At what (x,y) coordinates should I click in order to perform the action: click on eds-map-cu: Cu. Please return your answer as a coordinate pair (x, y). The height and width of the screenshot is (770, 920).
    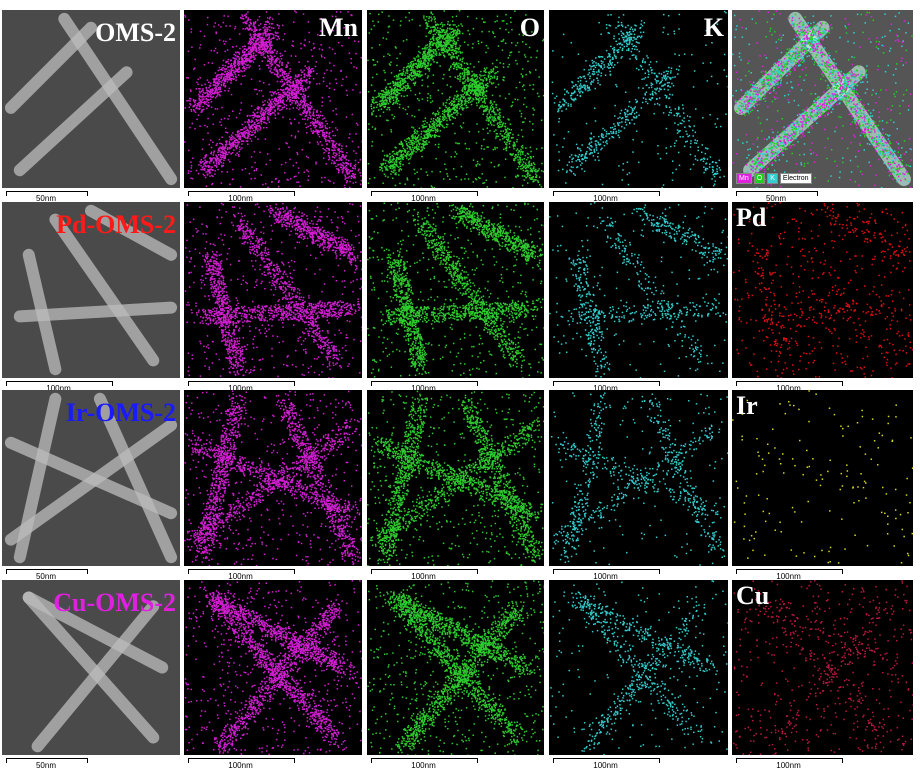
    Looking at the image, I should click on (822, 667).